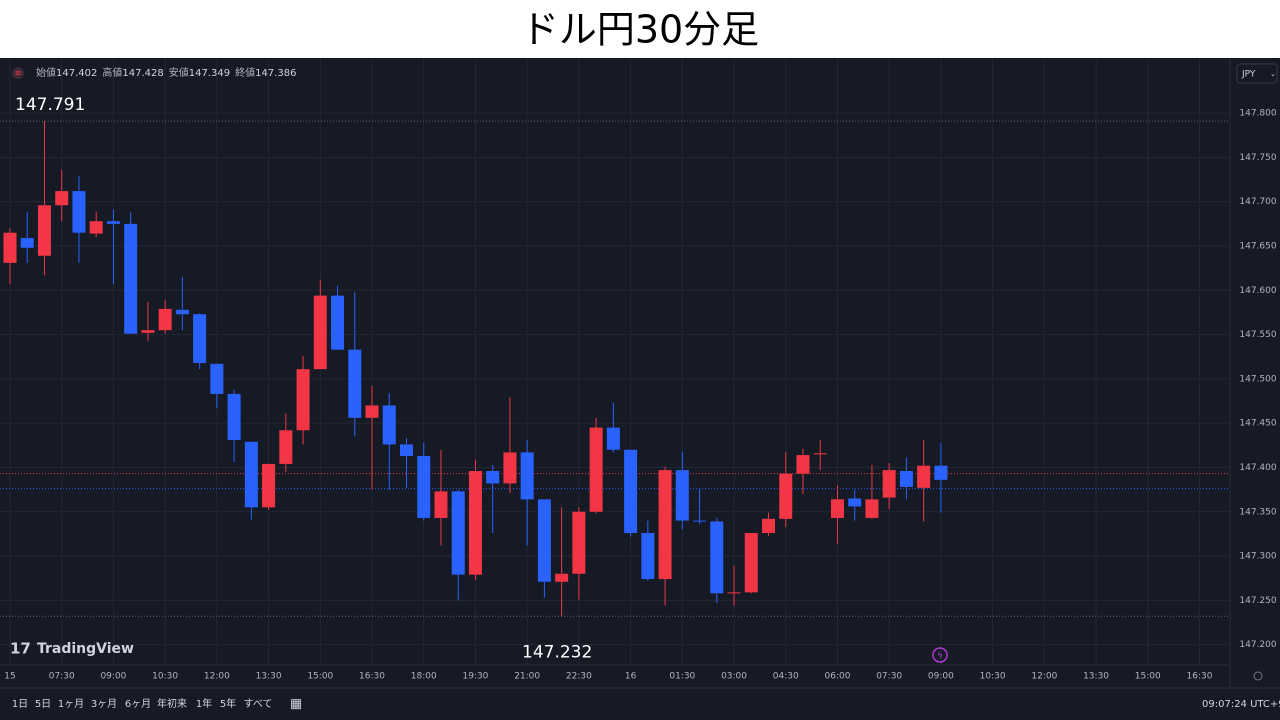 This screenshot has height=720, width=1280. What do you see at coordinates (557, 652) in the screenshot?
I see `annotation-label: 147.232` at bounding box center [557, 652].